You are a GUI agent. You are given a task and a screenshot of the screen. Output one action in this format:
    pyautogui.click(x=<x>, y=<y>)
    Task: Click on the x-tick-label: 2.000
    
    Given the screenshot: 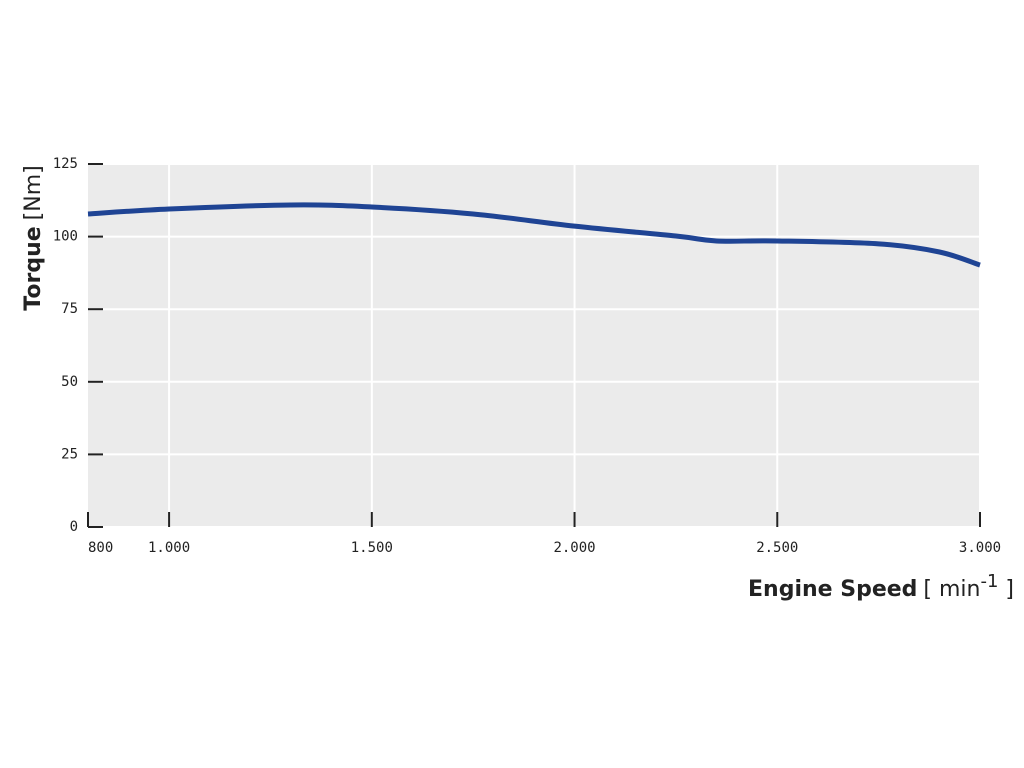 What is the action you would take?
    pyautogui.click(x=574, y=548)
    